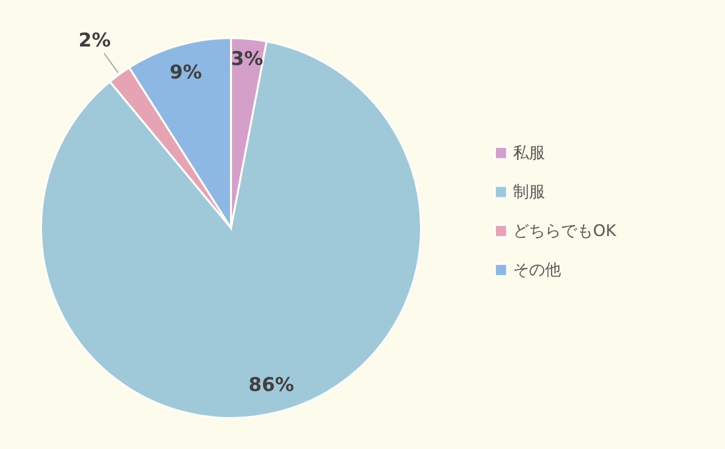 The width and height of the screenshot is (725, 449). I want to click on legend-label: その他, so click(537, 269).